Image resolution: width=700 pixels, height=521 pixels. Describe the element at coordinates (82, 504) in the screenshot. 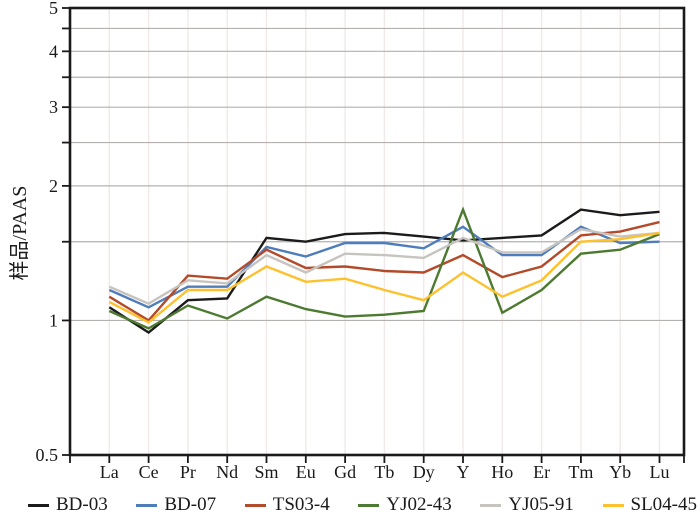

I see `legend-label: BD-03` at that location.